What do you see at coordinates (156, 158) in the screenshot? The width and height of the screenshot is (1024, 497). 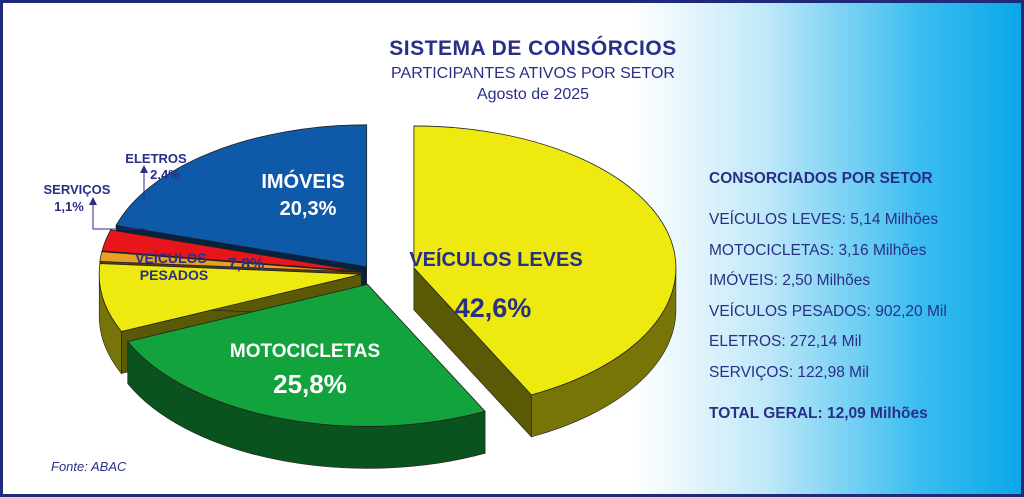 I see `label-eletros: ELETROS` at bounding box center [156, 158].